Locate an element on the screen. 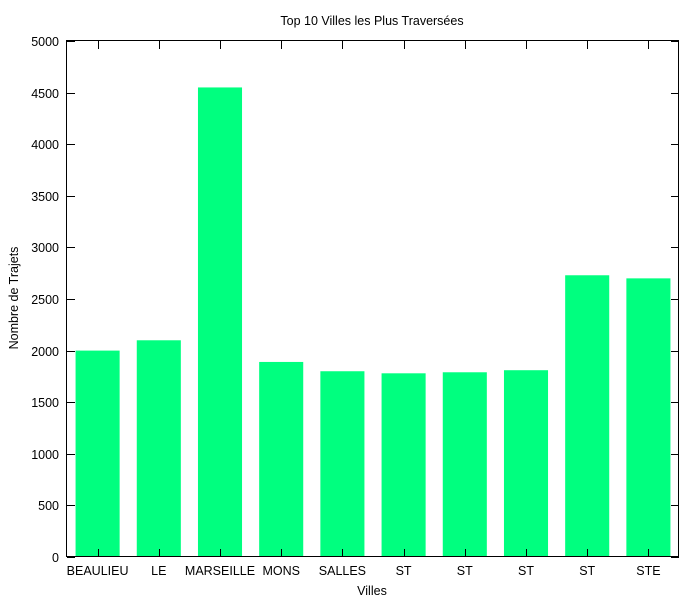  y-tick-label: 0 is located at coordinates (55, 558).